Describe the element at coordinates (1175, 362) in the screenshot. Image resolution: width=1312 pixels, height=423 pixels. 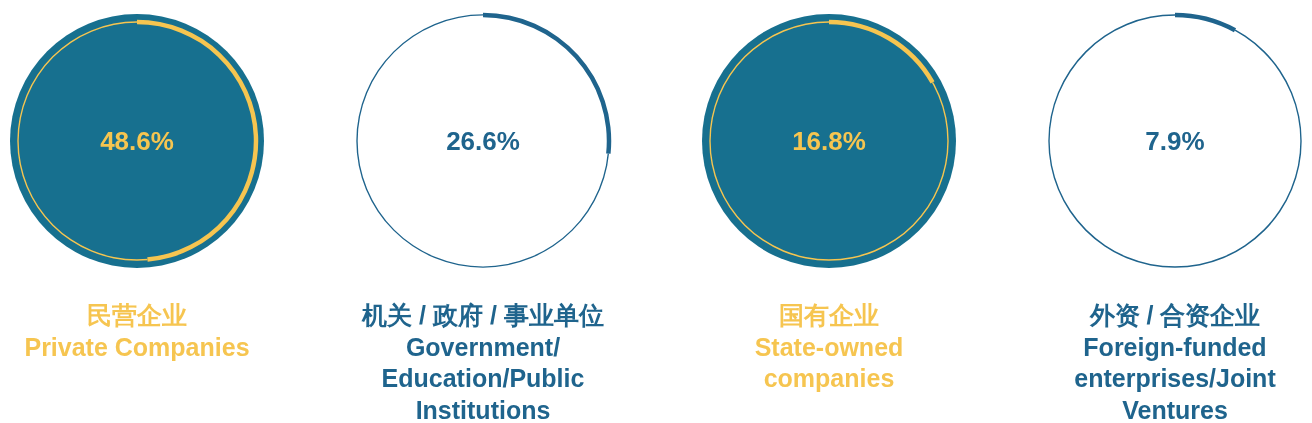
I see `title: 外资 / 合资企业 Foreign-funded enterprises/Joint Ventures` at that location.